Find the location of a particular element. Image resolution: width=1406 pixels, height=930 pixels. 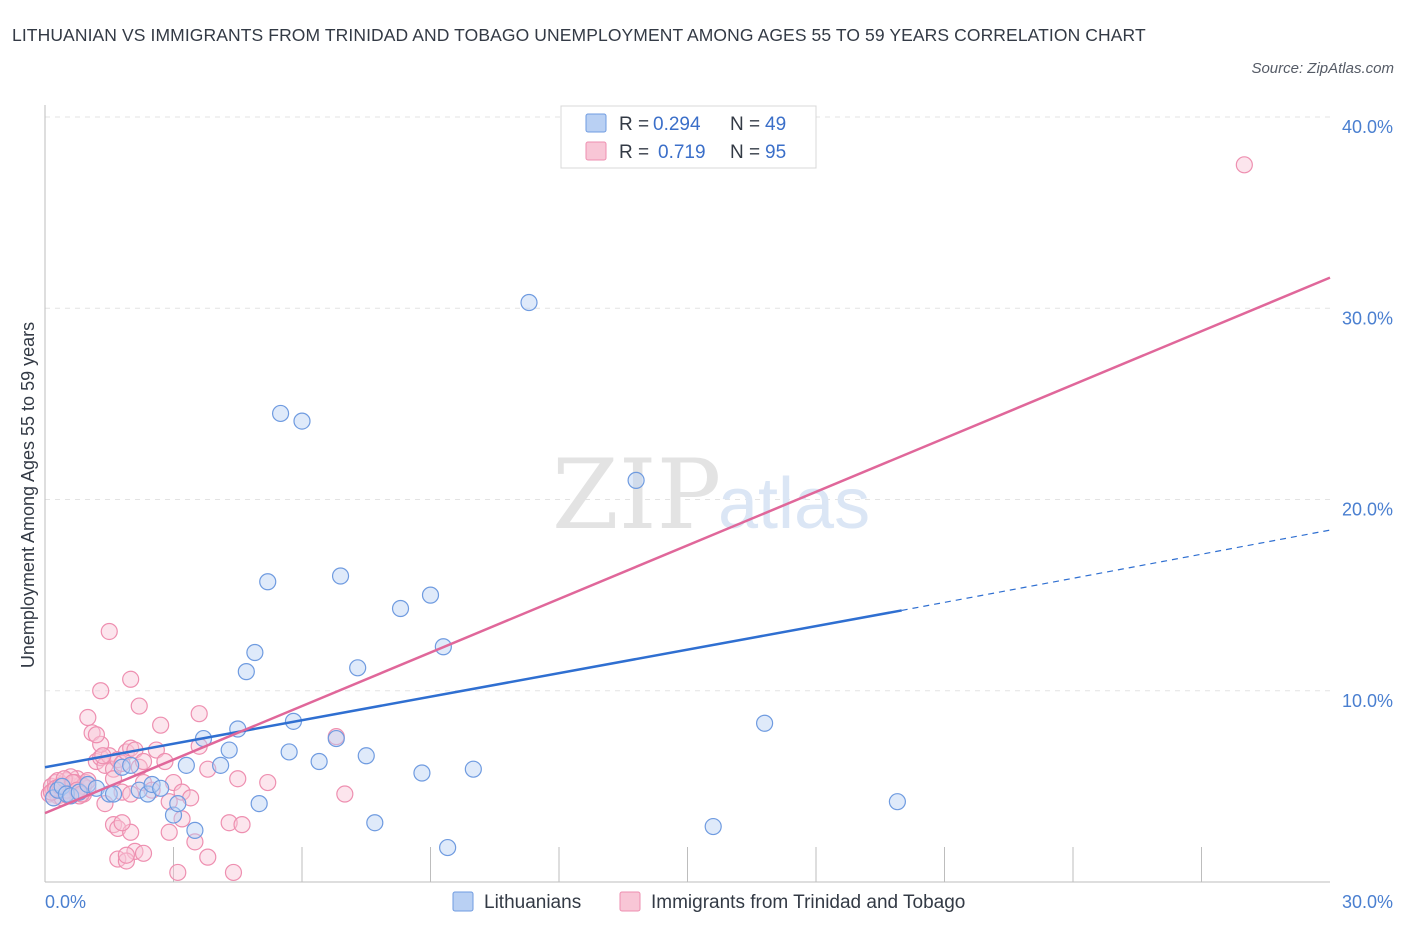

y-tick-label-3: 40.0% is located at coordinates (1367, 127).